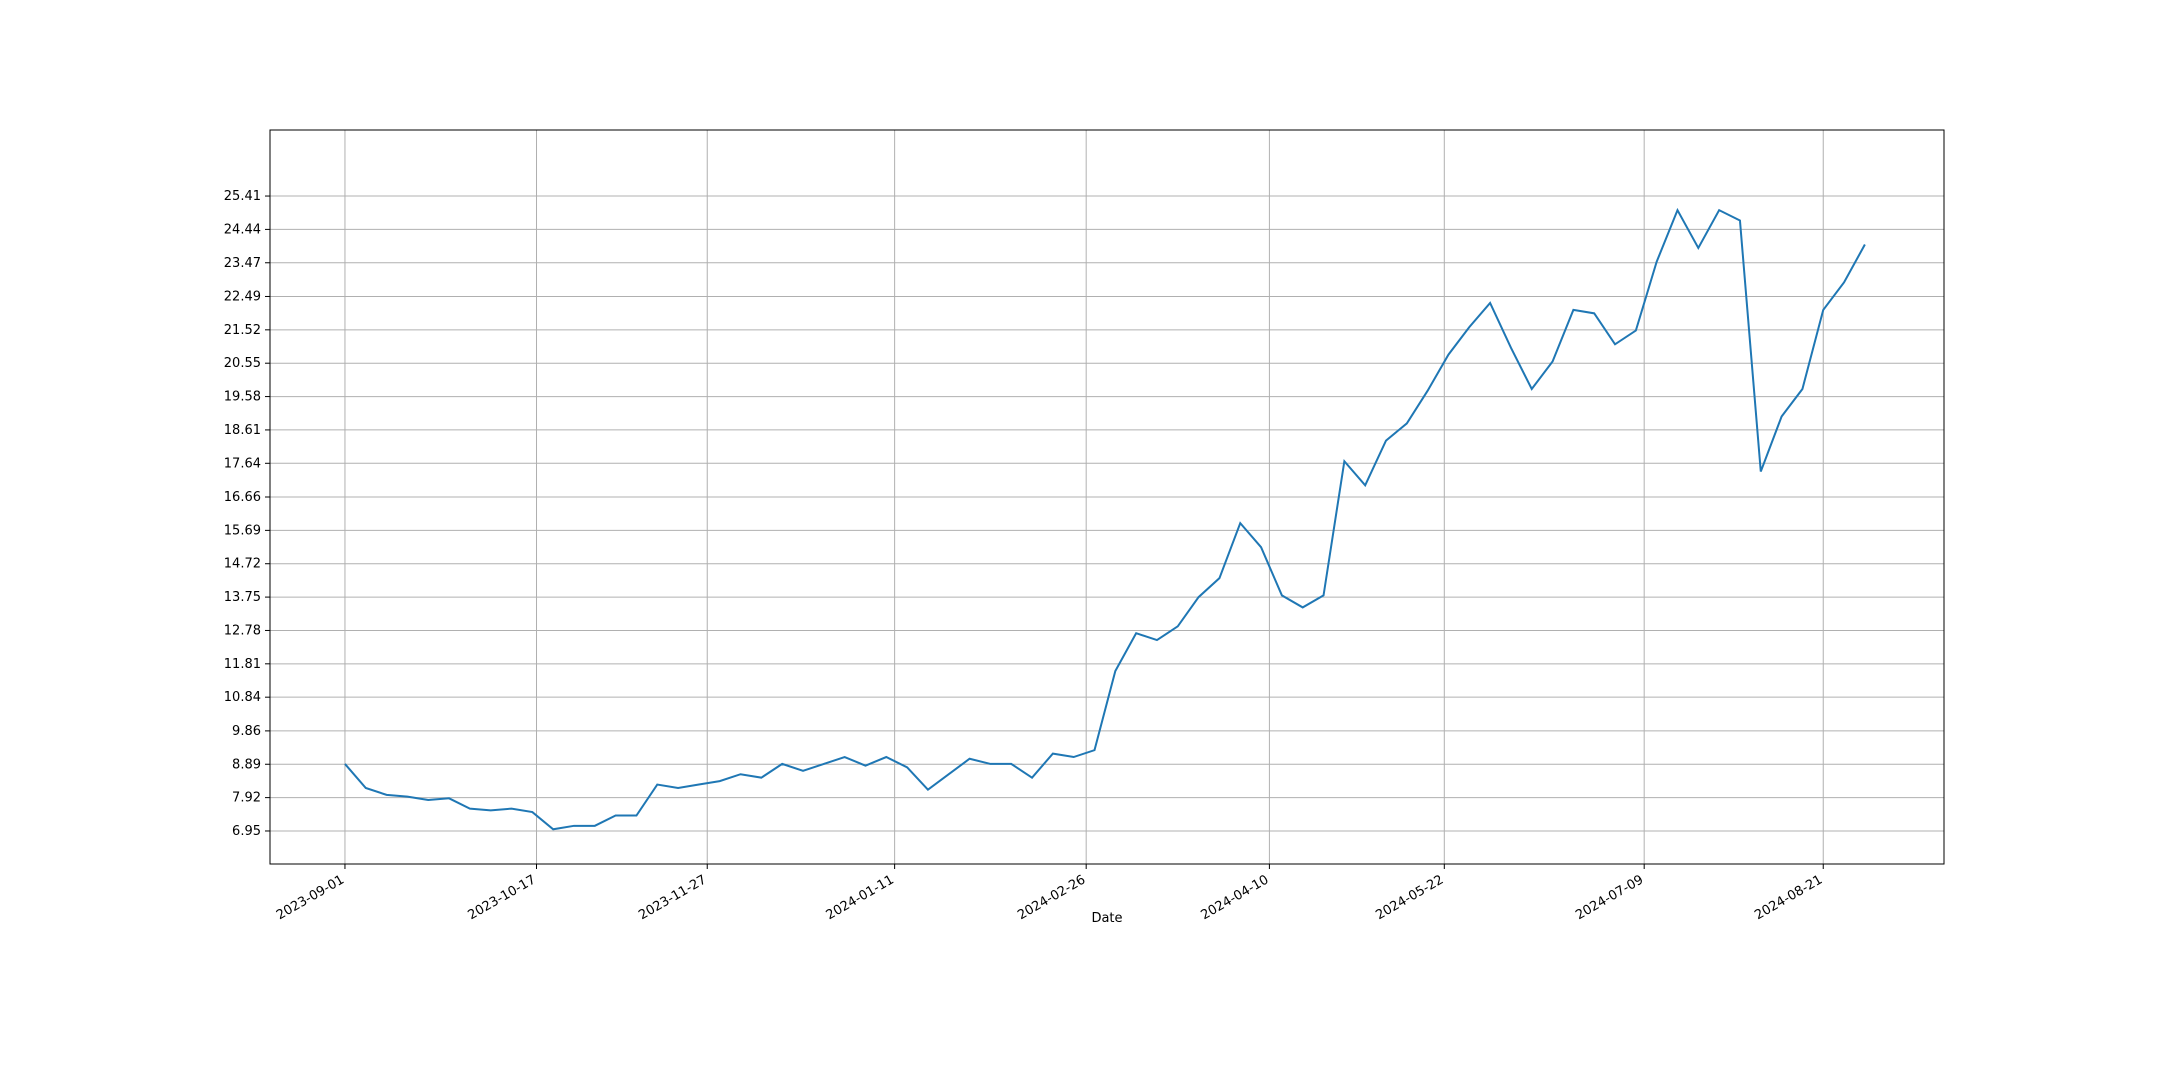 The height and width of the screenshot is (1080, 2160). Describe the element at coordinates (246, 731) in the screenshot. I see `y-tick-label: 9.86` at that location.